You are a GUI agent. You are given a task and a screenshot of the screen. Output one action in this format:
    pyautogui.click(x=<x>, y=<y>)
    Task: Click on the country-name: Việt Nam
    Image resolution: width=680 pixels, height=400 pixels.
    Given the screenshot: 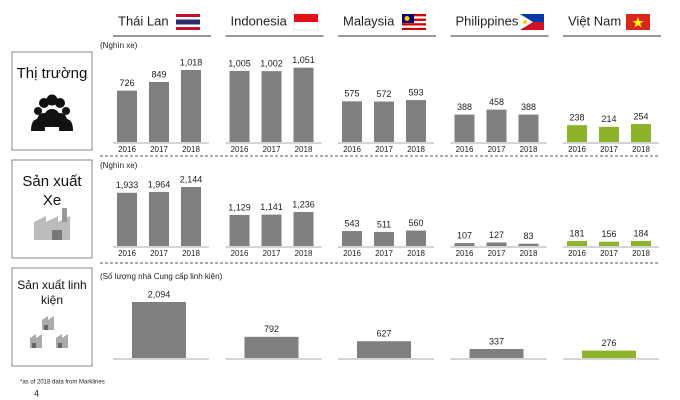 What is the action you would take?
    pyautogui.click(x=594, y=20)
    